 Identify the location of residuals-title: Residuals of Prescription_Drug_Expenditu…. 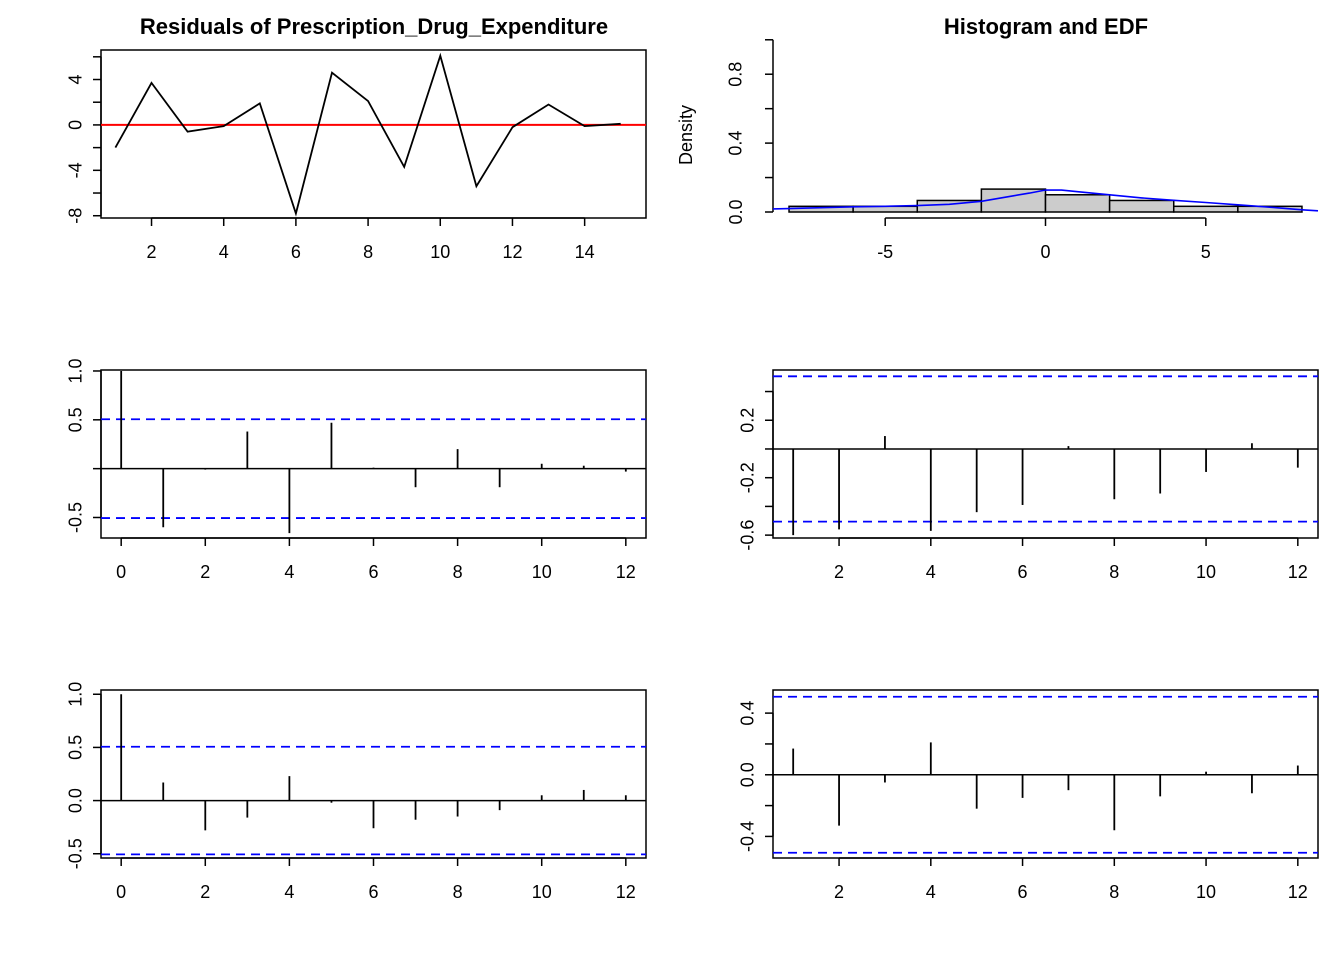
(374, 26).